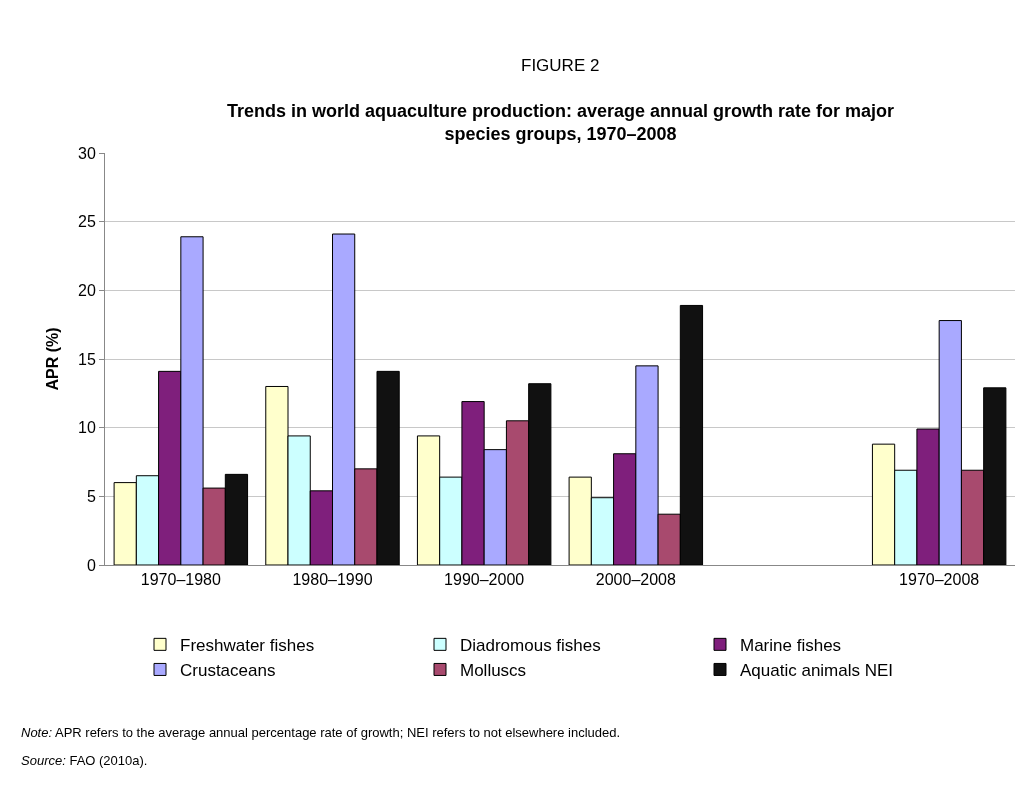 Image resolution: width=1029 pixels, height=789 pixels. What do you see at coordinates (87, 428) in the screenshot?
I see `y-tick-label: 10` at bounding box center [87, 428].